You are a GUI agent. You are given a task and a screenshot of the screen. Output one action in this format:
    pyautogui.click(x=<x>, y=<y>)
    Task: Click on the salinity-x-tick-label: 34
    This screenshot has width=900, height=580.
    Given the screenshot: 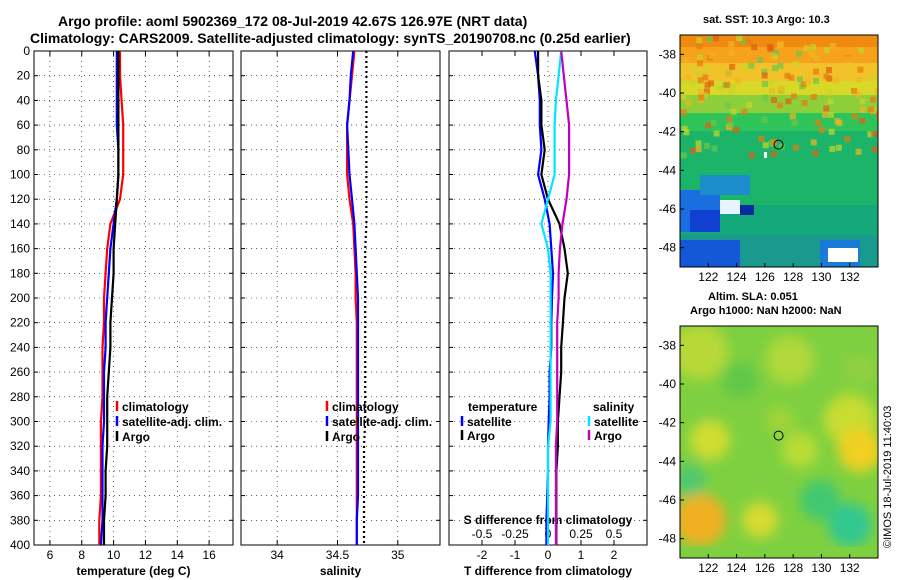 What is the action you would take?
    pyautogui.click(x=278, y=555)
    